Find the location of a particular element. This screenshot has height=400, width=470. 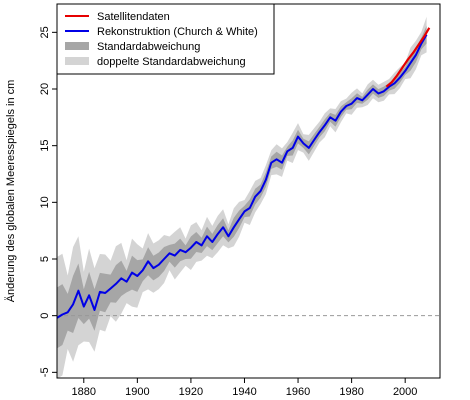

legend-swatch-sd2 is located at coordinates (77, 61).